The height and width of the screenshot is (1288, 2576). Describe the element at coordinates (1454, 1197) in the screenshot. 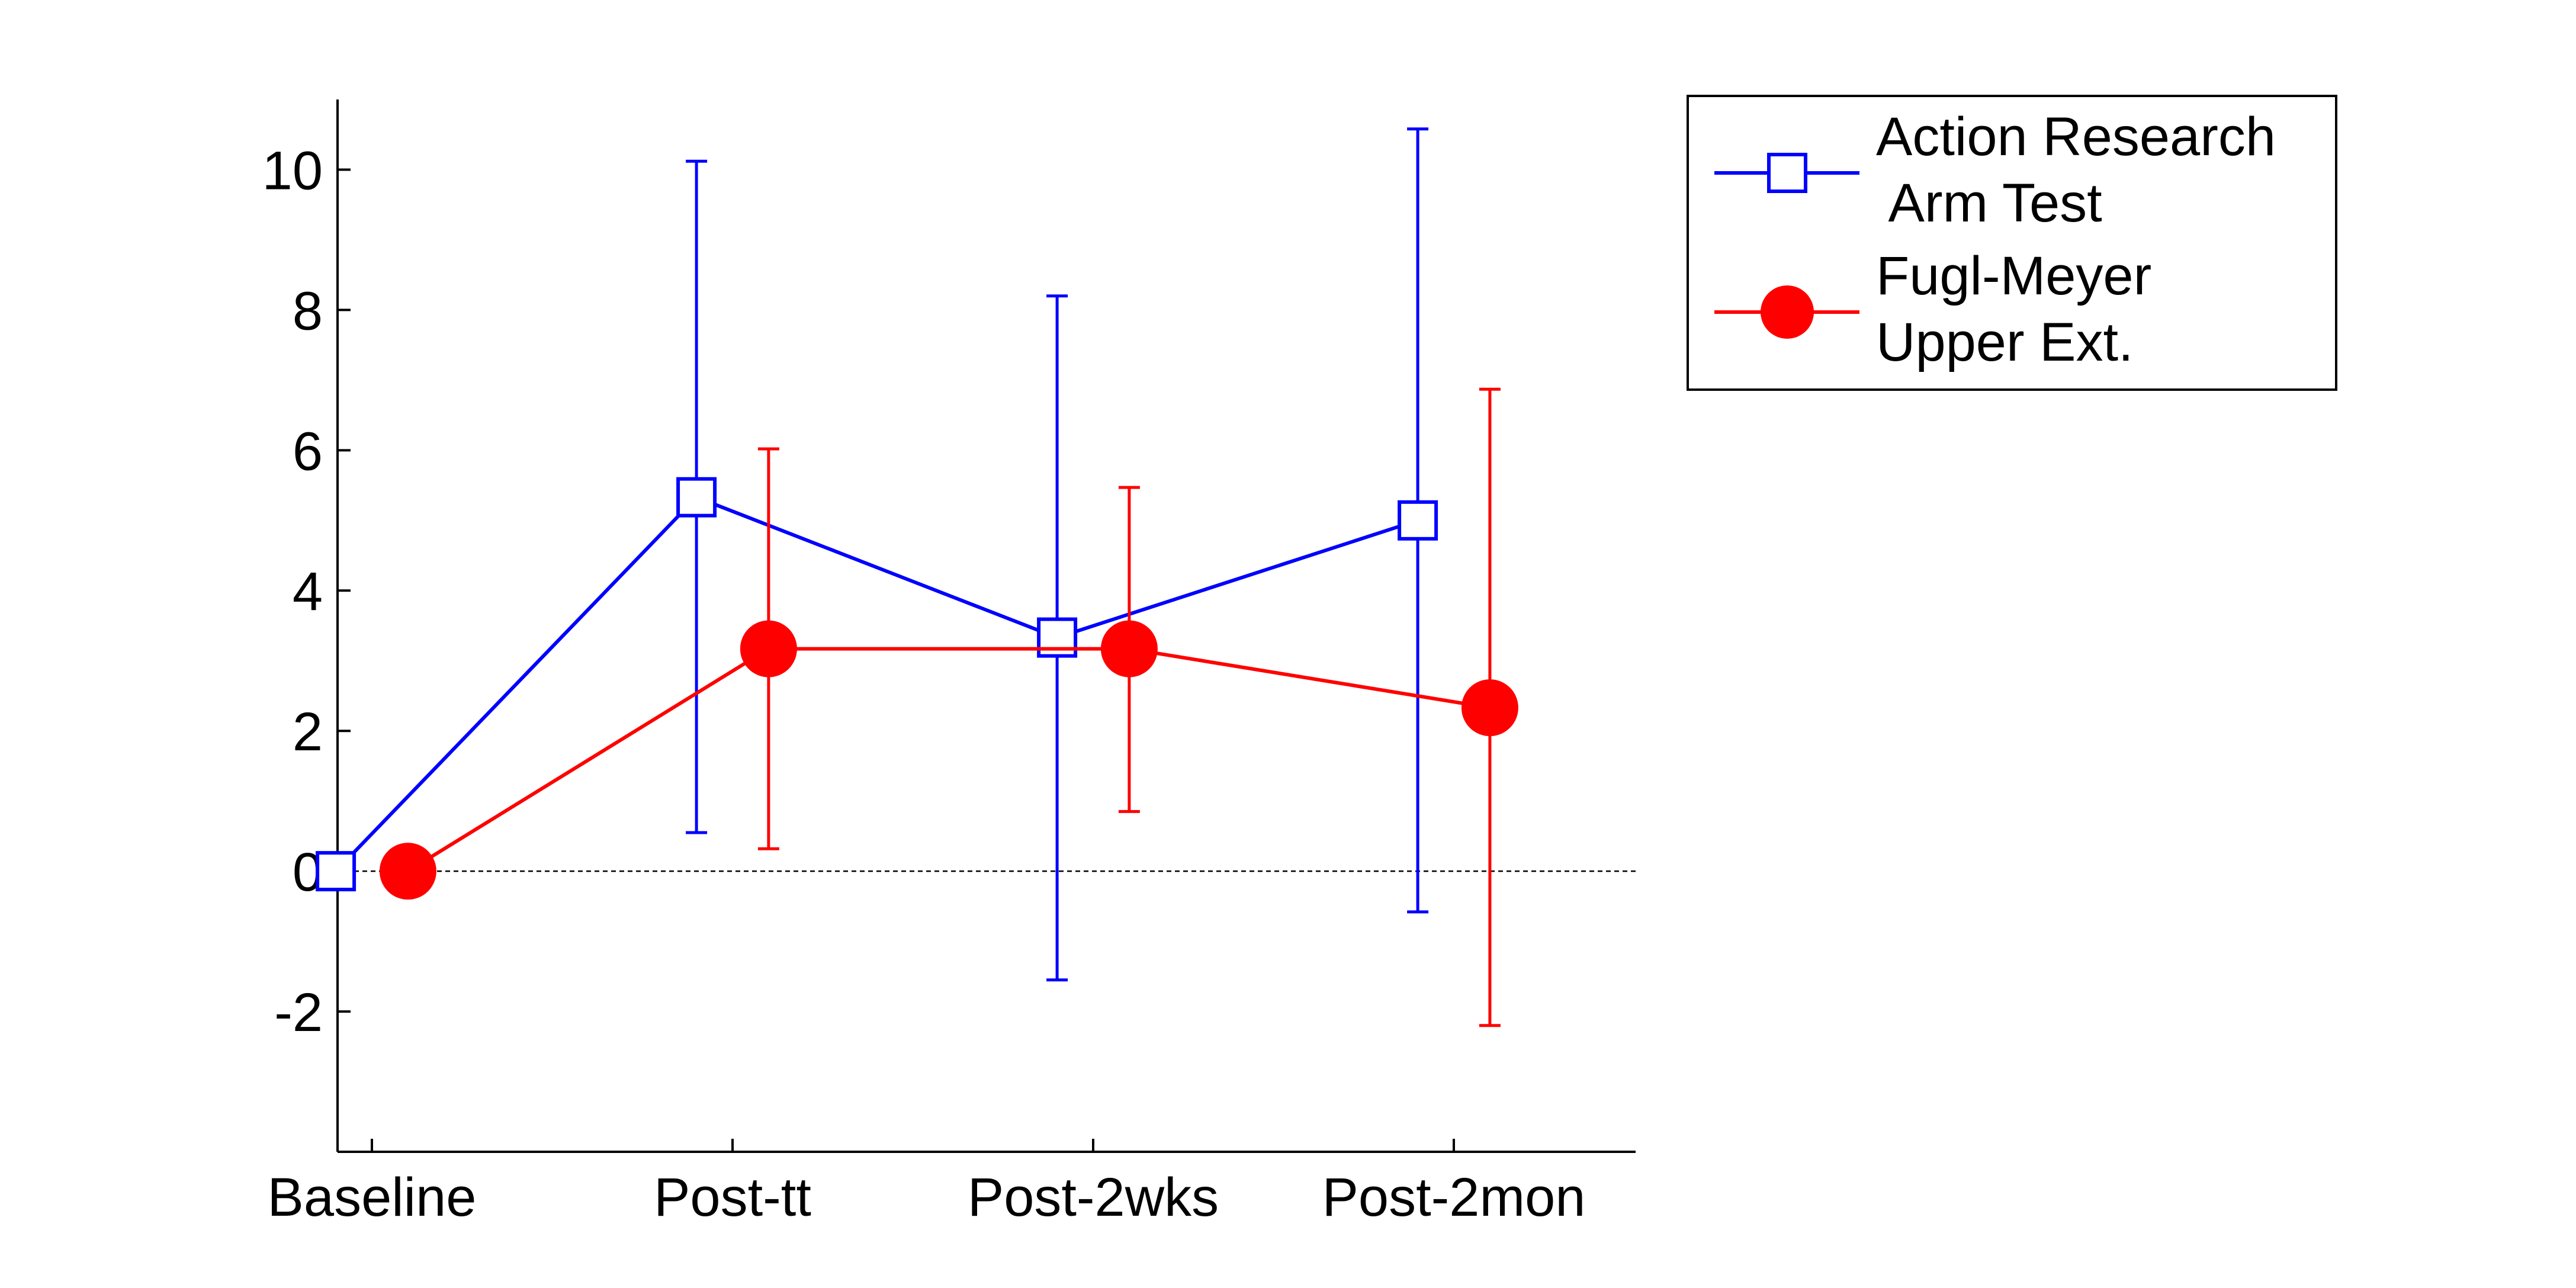

I see `x-tick-label: Post-2mon` at that location.